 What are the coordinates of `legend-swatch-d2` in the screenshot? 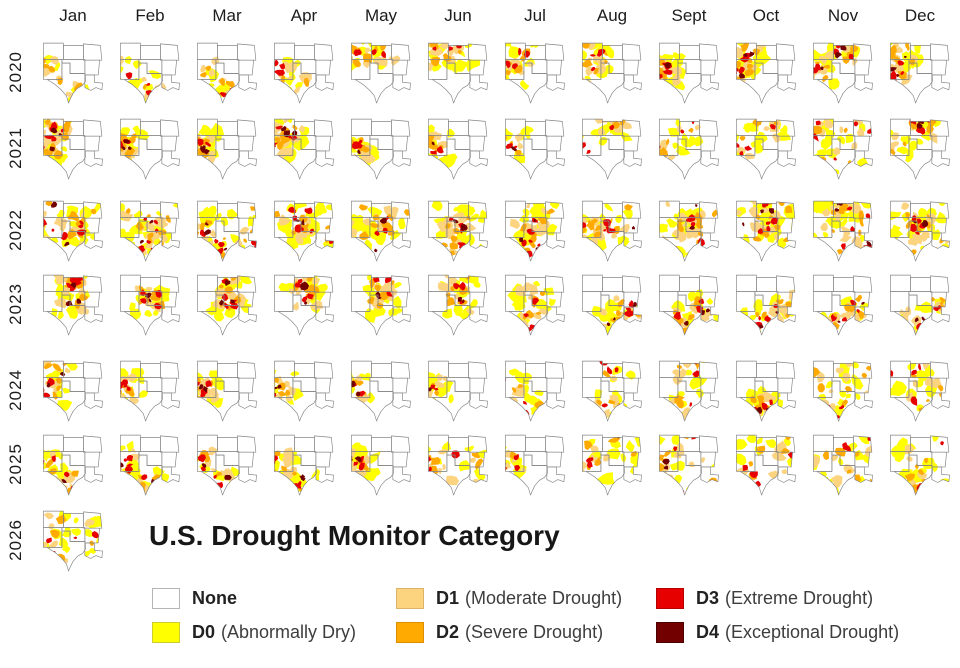 It's located at (410, 632).